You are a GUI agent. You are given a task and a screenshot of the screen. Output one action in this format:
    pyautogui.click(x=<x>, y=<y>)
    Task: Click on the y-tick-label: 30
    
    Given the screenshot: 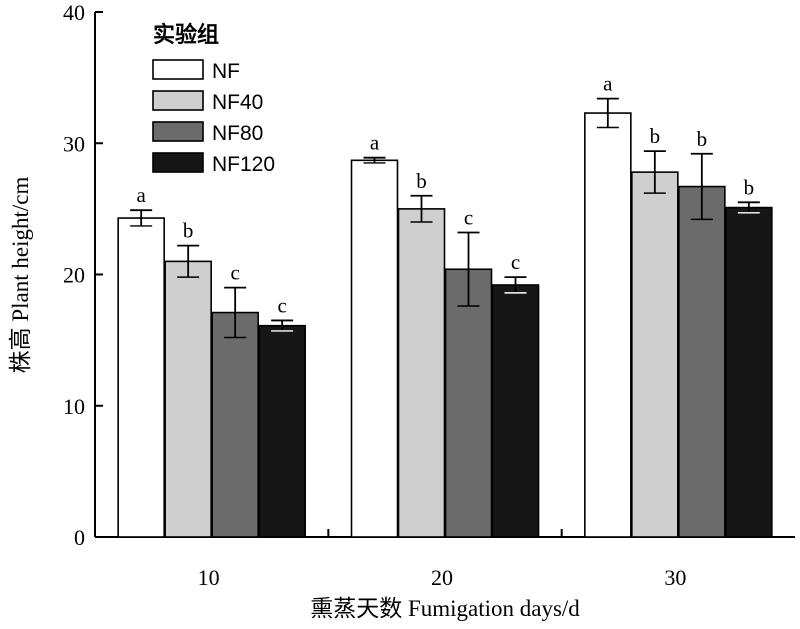 What is the action you would take?
    pyautogui.click(x=74, y=143)
    